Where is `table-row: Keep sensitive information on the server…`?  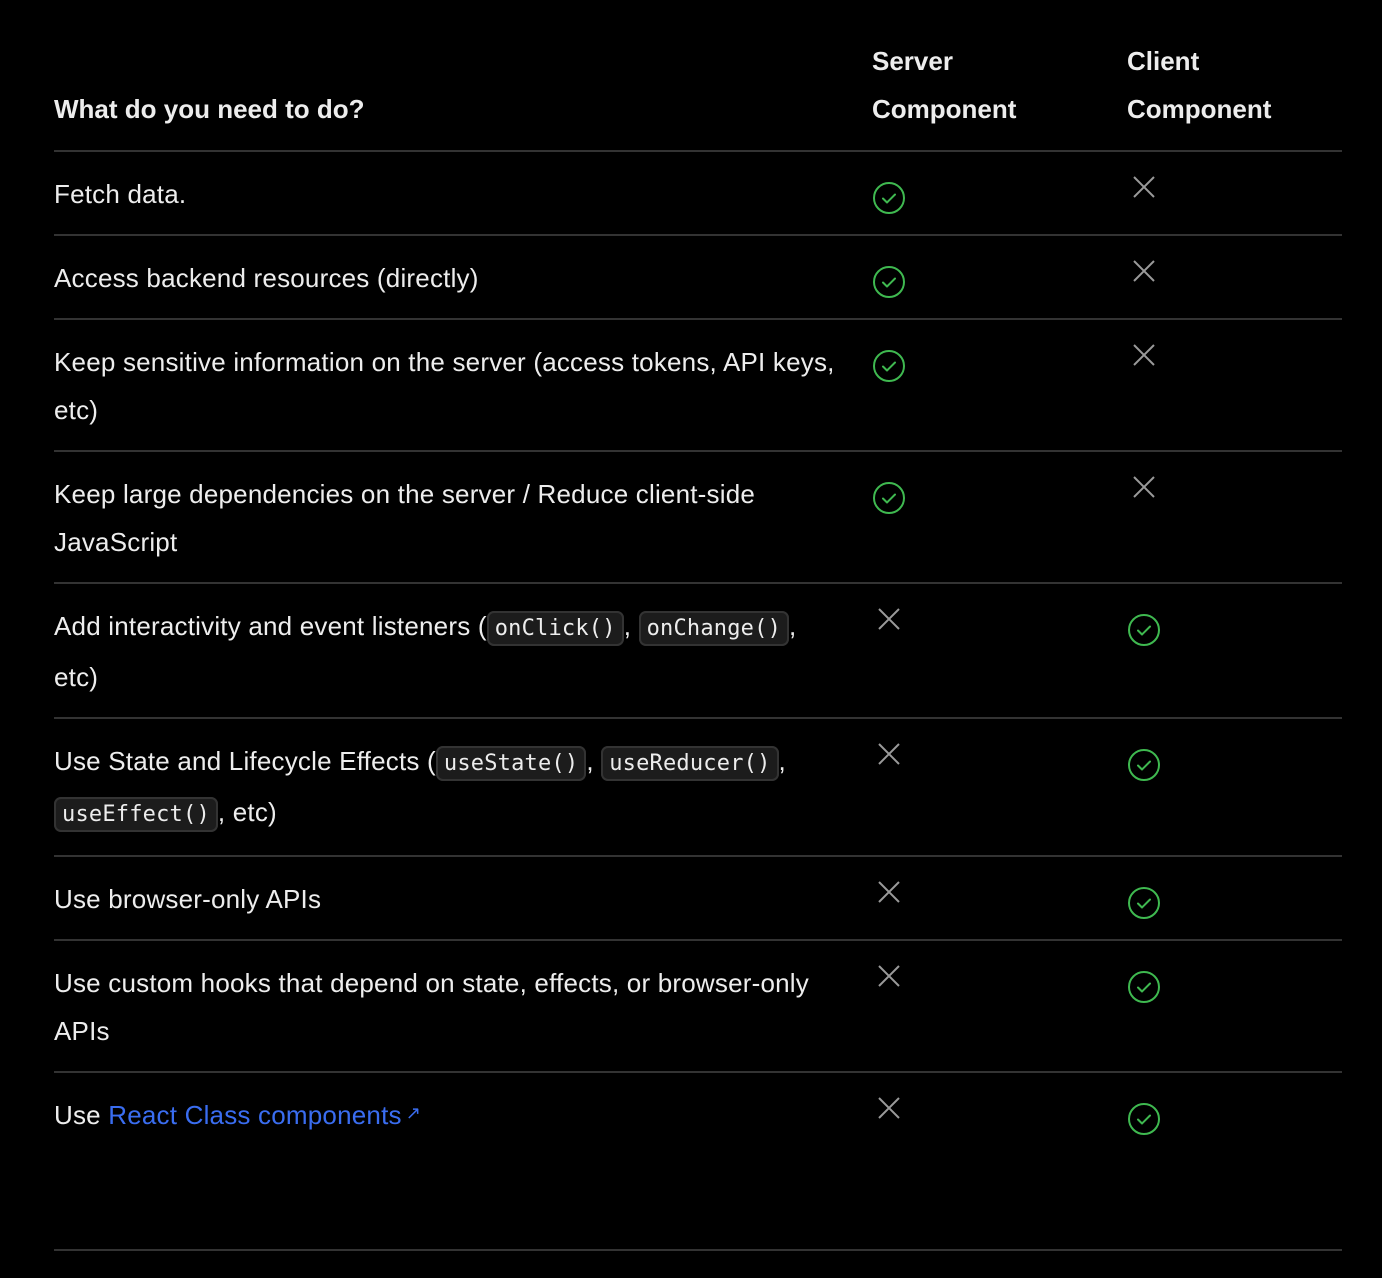 table-row: Keep sensitive information on the server… is located at coordinates (698, 386).